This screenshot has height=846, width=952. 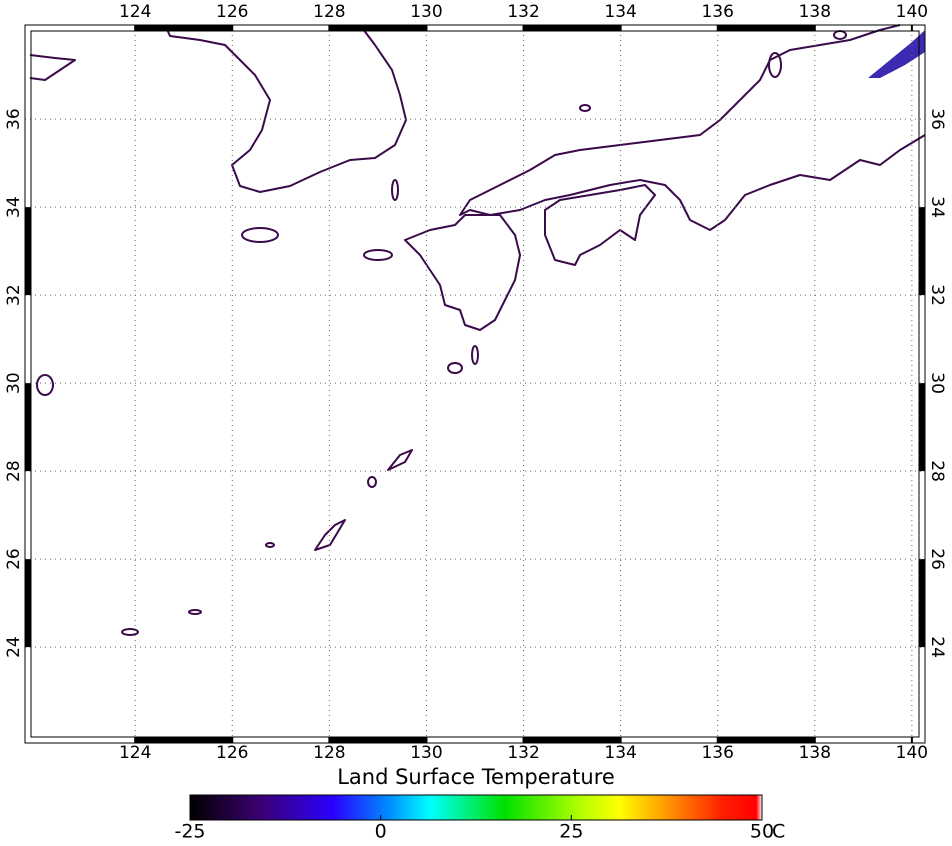 What do you see at coordinates (381, 832) in the screenshot?
I see `colorbar-tick-label: 0` at bounding box center [381, 832].